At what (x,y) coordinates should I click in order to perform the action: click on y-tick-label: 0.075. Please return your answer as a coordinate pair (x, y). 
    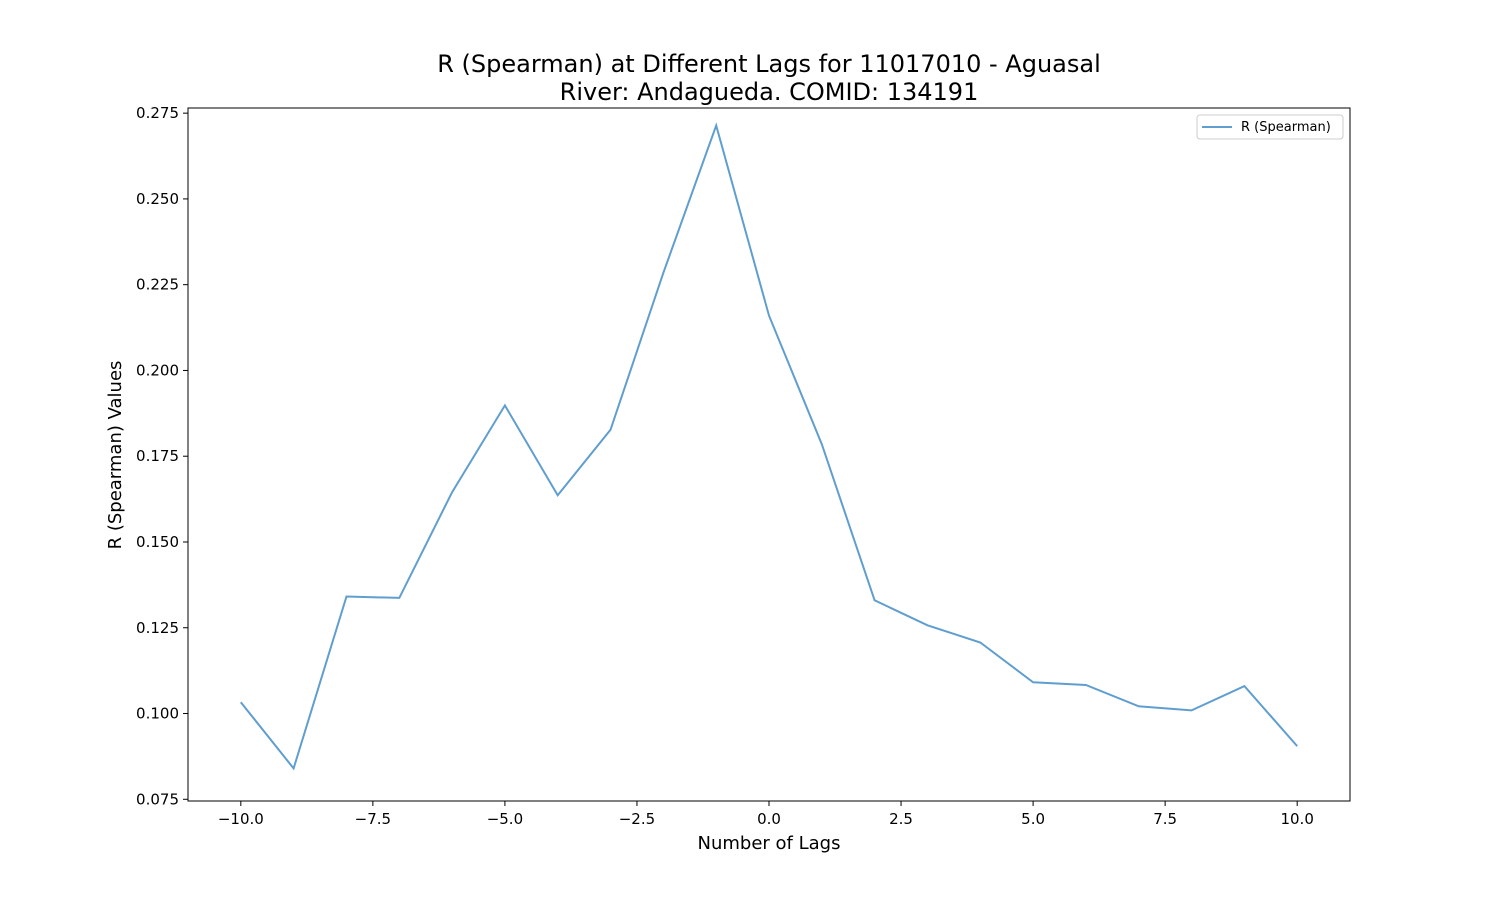
    Looking at the image, I should click on (157, 799).